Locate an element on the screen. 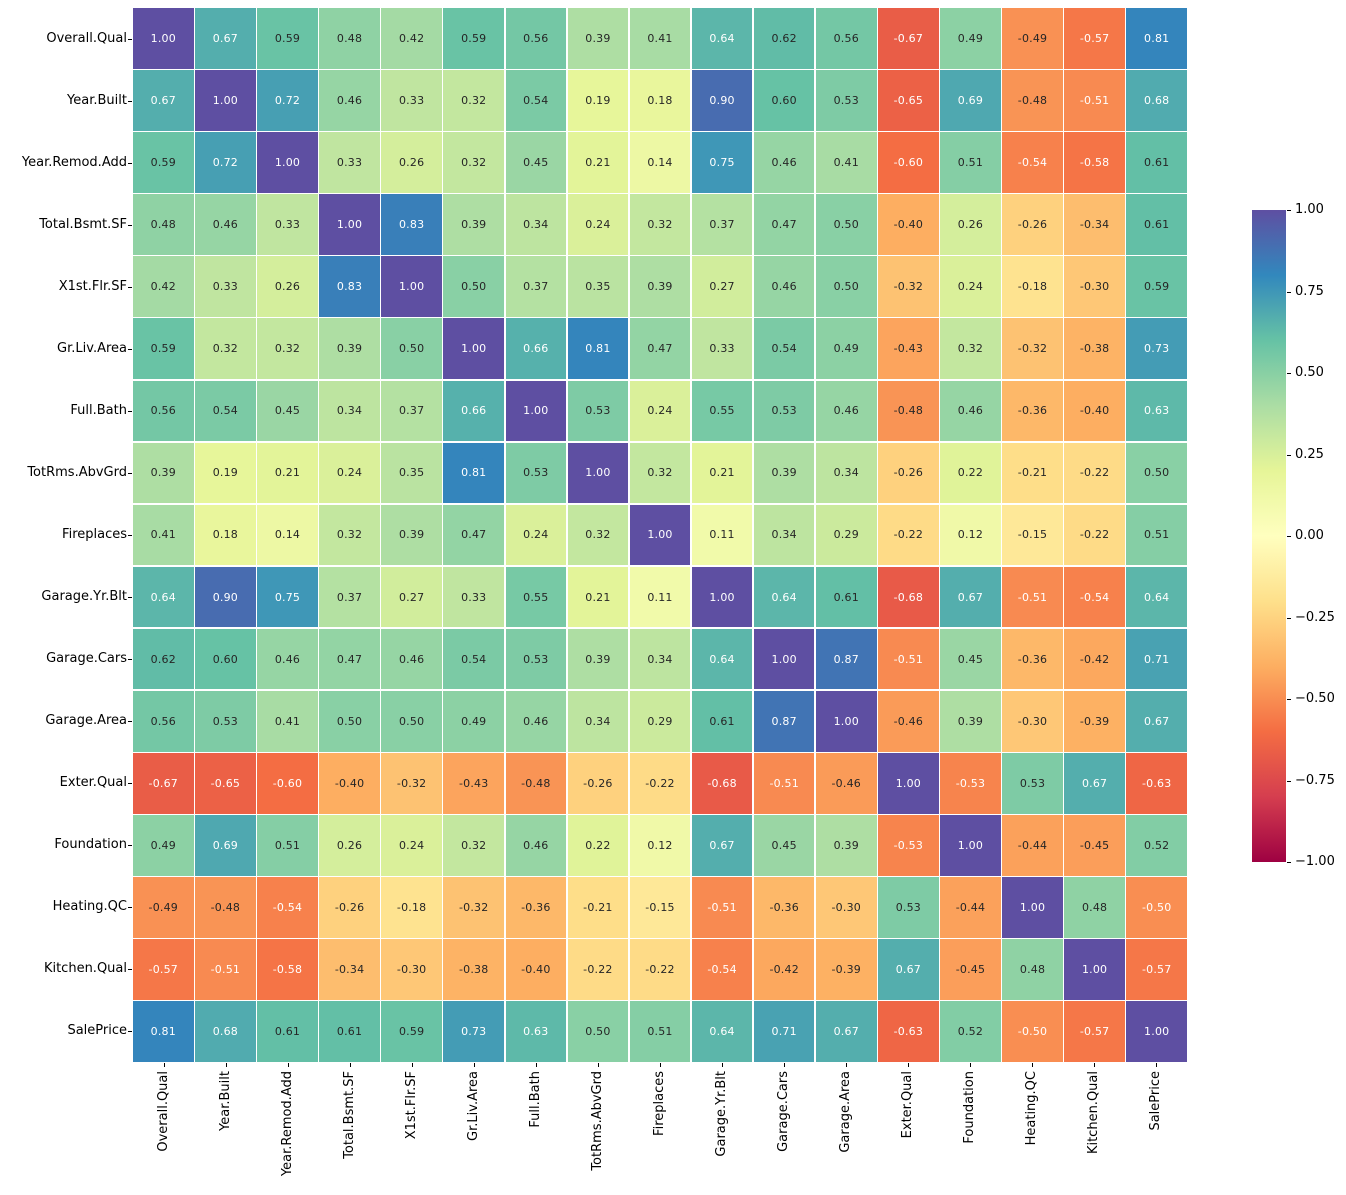  heatmap-cell: -0.54 is located at coordinates (287, 907).